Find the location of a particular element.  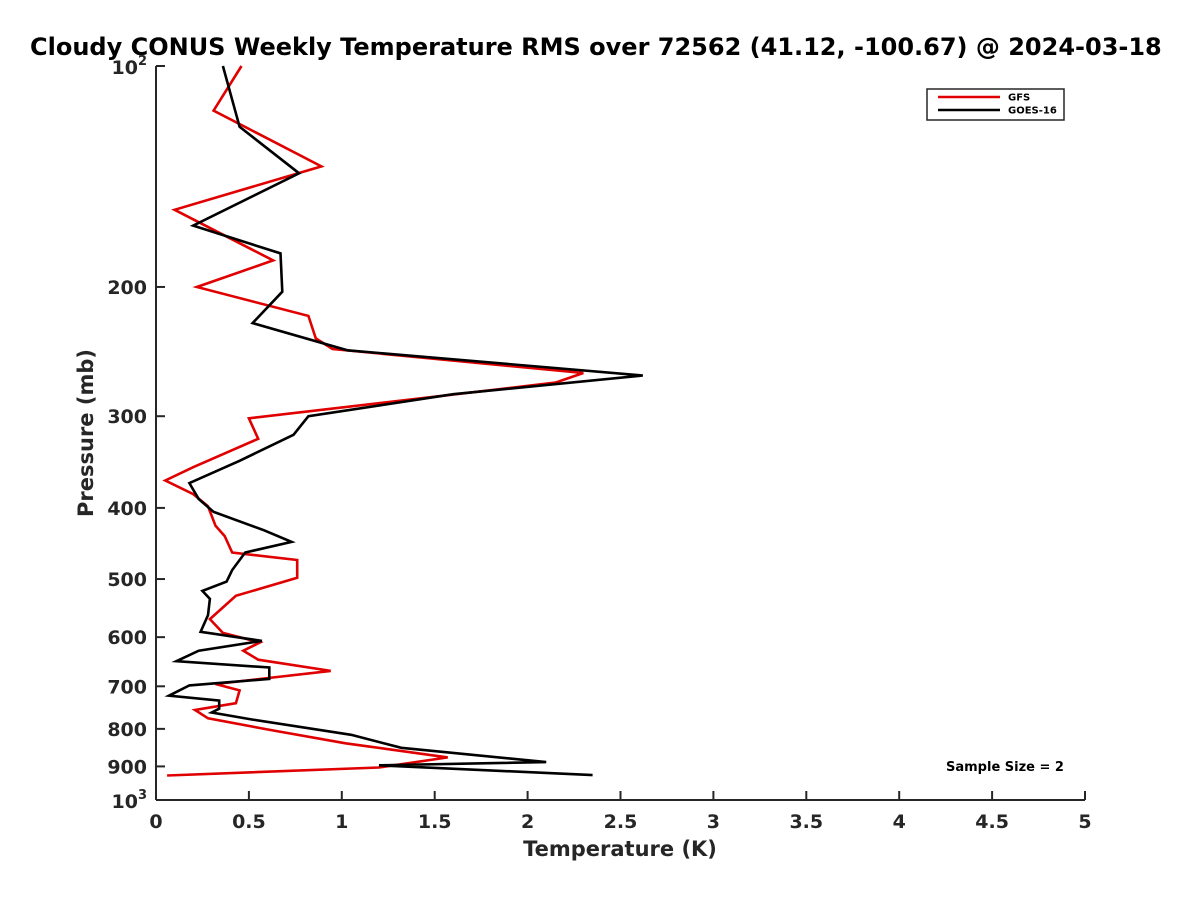

x-ticks: 0 0.5 1 1.5 2 2.5 3 3.5 4 4.5 5 is located at coordinates (620, 812).